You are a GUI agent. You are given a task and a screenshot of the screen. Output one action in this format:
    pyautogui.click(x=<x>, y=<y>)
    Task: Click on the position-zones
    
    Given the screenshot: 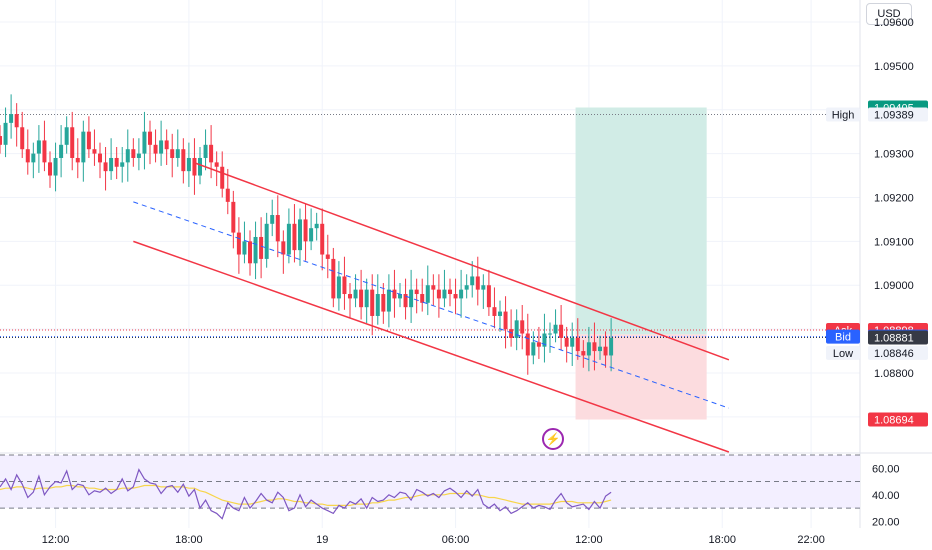 What is the action you would take?
    pyautogui.click(x=641, y=263)
    